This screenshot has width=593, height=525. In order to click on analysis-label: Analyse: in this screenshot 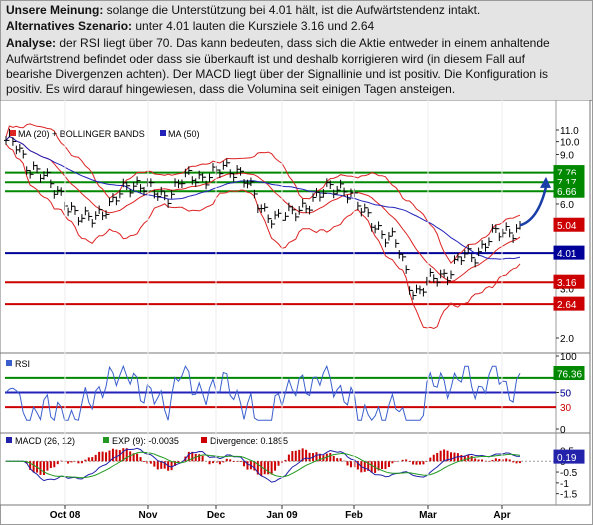, I will do `click(31, 43)`.